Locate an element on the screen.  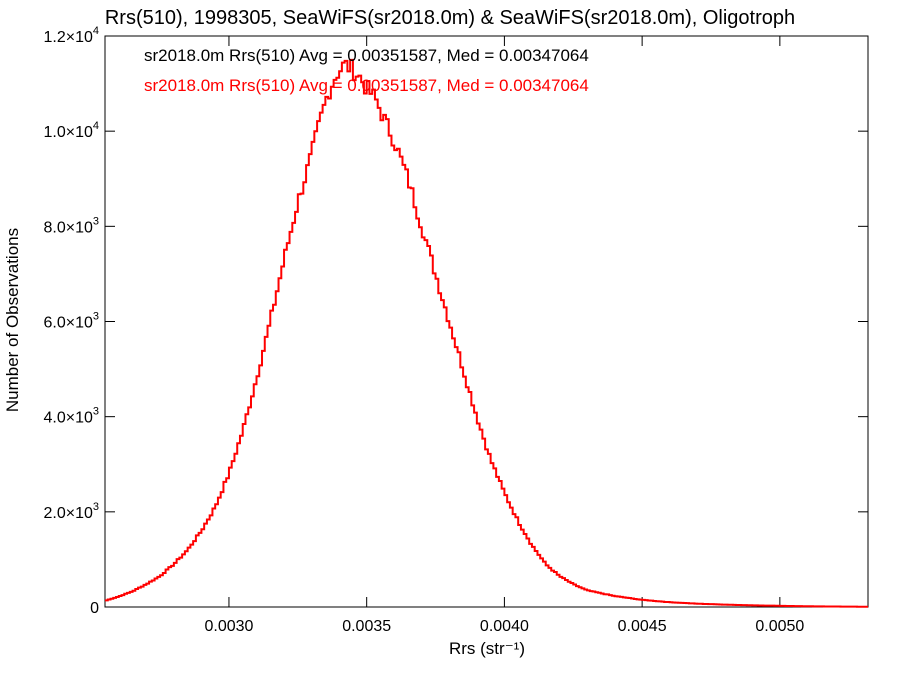
x-tick-label: 0.0035 is located at coordinates (366, 626).